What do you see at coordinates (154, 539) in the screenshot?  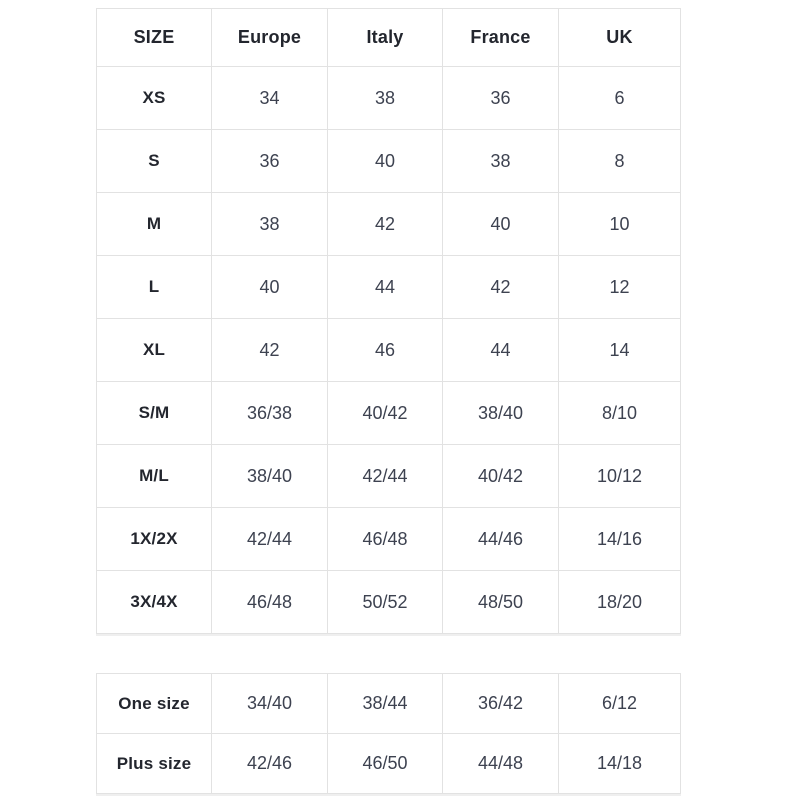 I see `size-cell: 1X/2X` at bounding box center [154, 539].